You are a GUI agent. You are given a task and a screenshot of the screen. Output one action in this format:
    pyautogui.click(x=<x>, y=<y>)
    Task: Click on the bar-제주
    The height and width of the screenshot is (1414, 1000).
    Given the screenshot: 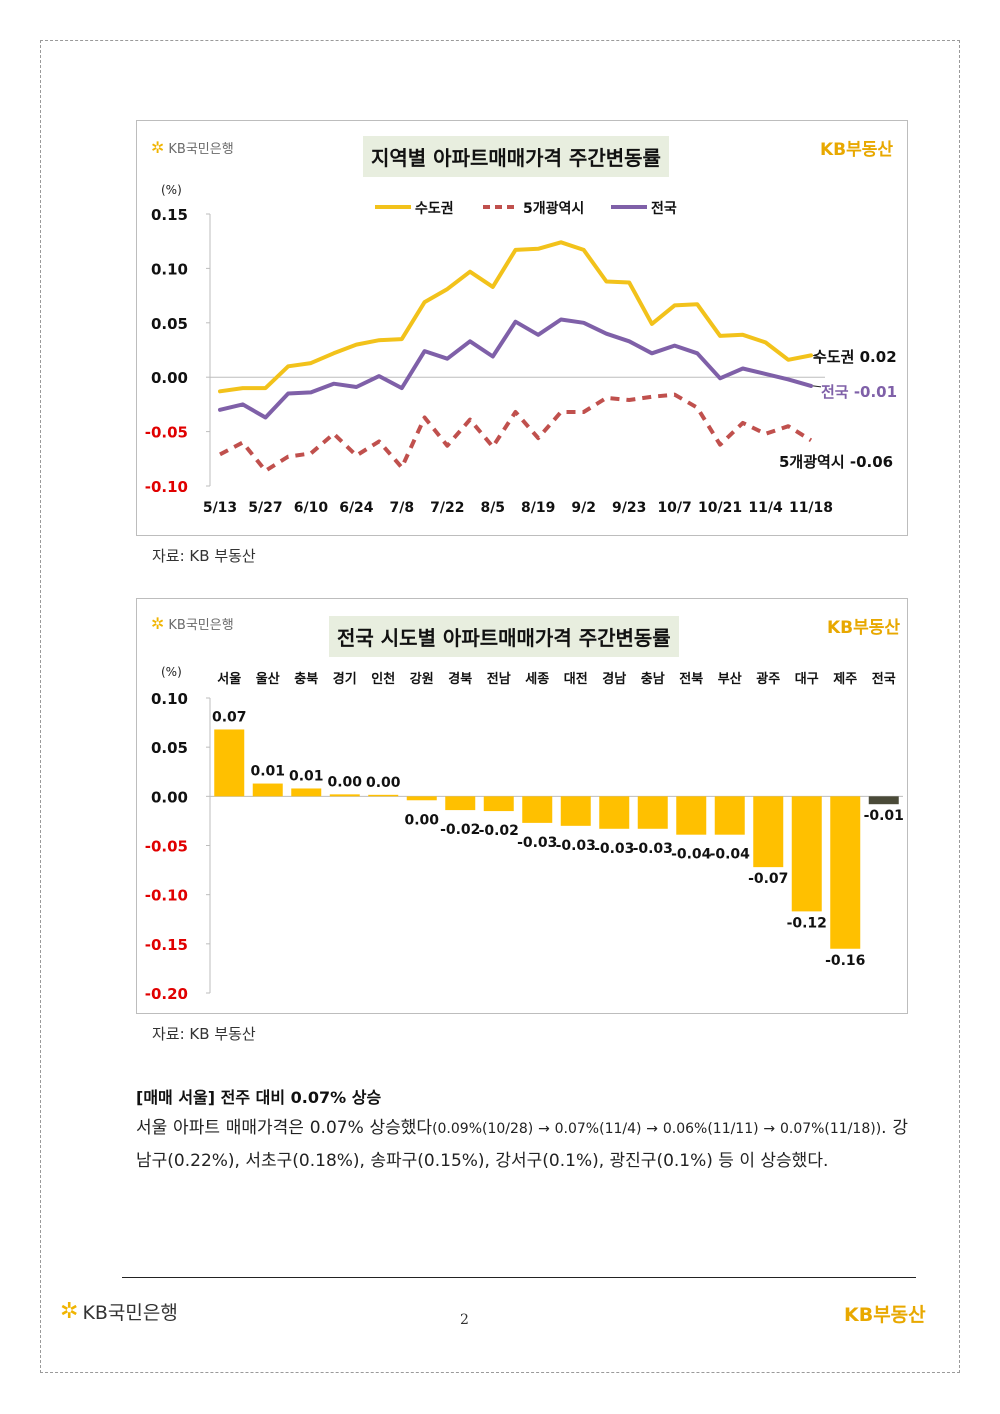 What is the action you would take?
    pyautogui.click(x=845, y=872)
    